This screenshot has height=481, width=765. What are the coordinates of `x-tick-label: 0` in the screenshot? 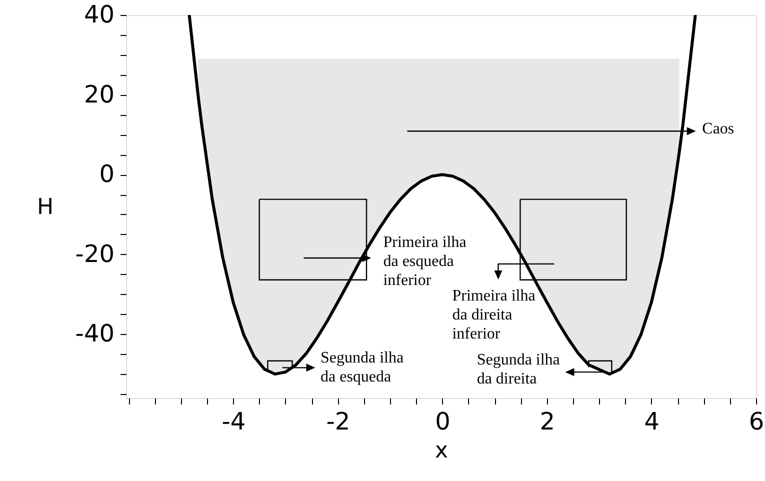 It's located at (442, 422).